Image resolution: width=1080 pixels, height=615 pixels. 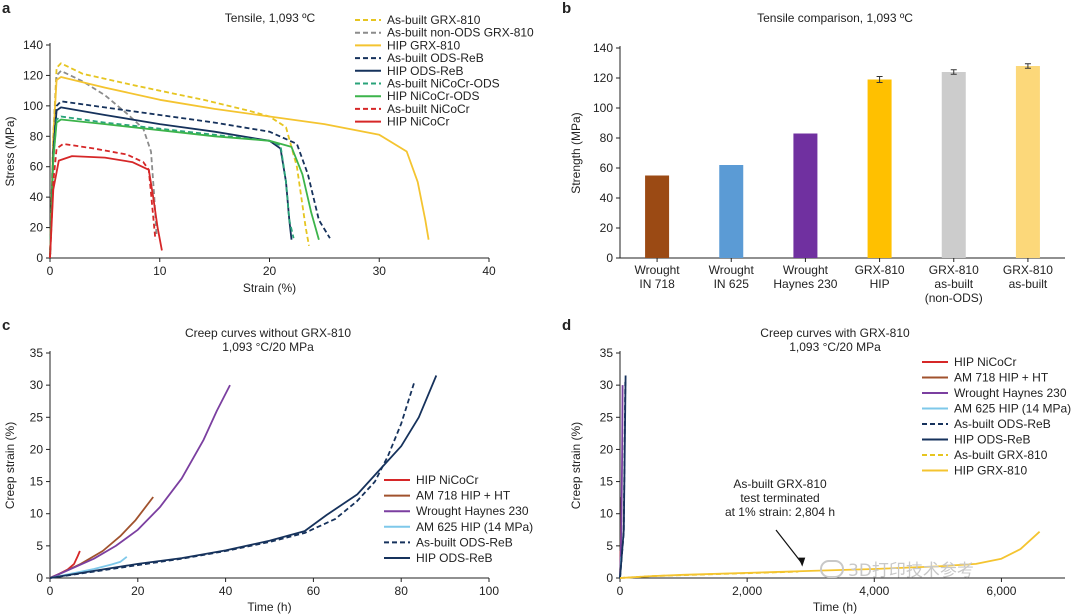 I want to click on x-tick-label: 10, so click(x=160, y=271).